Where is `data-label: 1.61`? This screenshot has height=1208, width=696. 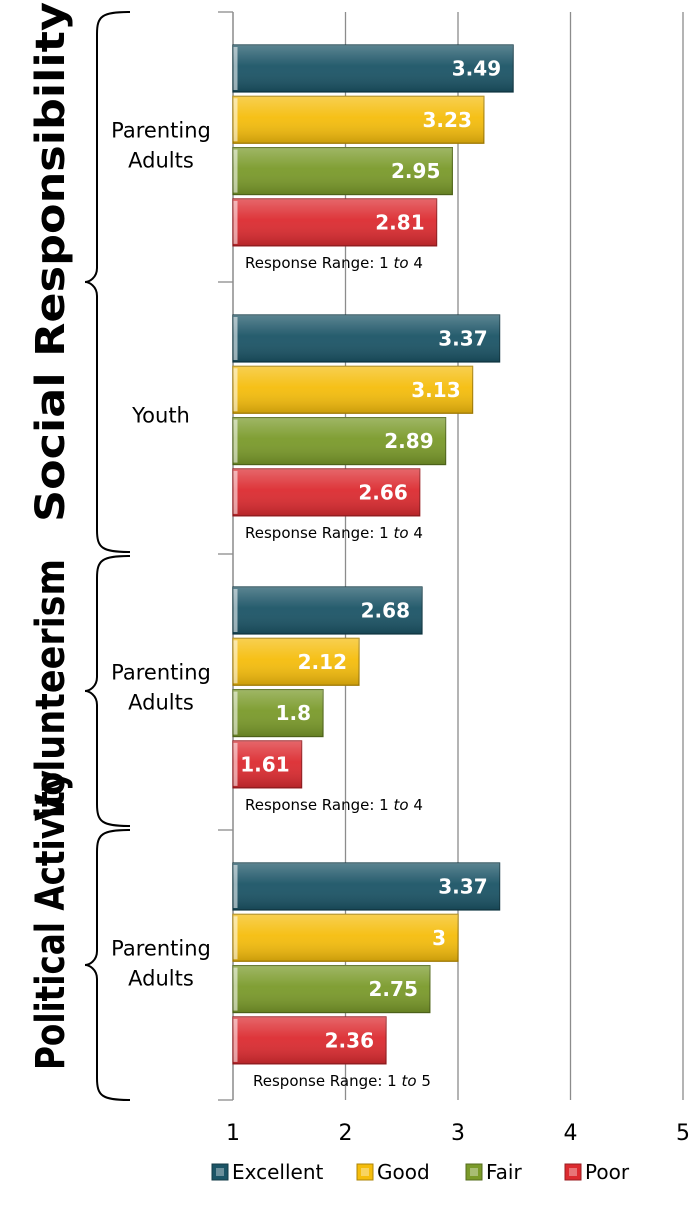
data-label: 1.61 is located at coordinates (264, 764).